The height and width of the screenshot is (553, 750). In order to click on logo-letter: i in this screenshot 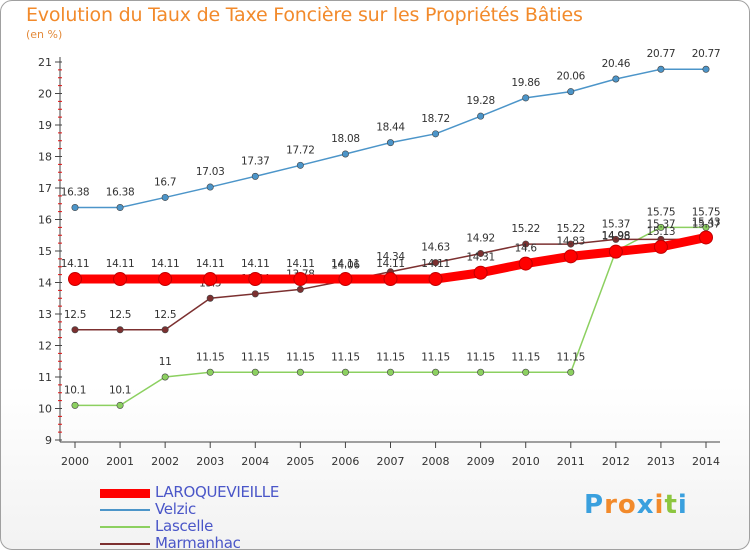, I will do `click(682, 505)`.